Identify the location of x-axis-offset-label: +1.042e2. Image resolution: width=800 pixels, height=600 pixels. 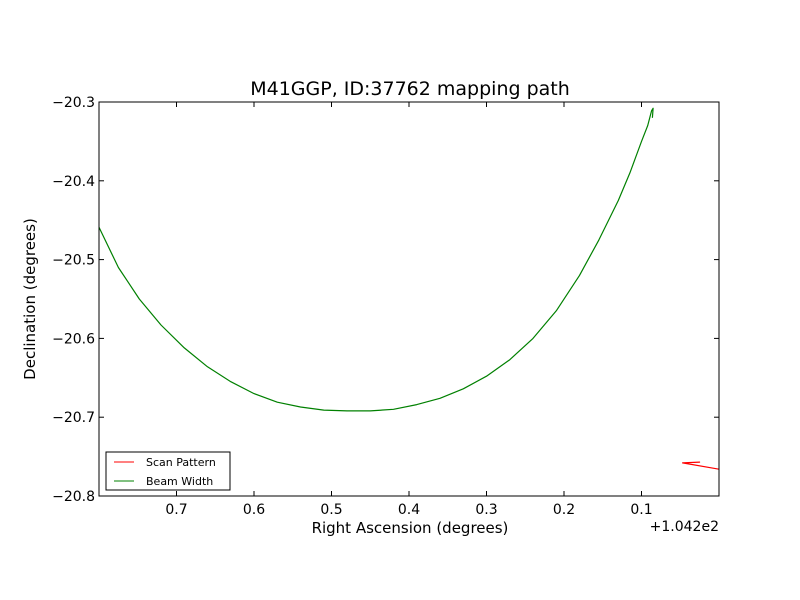
(684, 527).